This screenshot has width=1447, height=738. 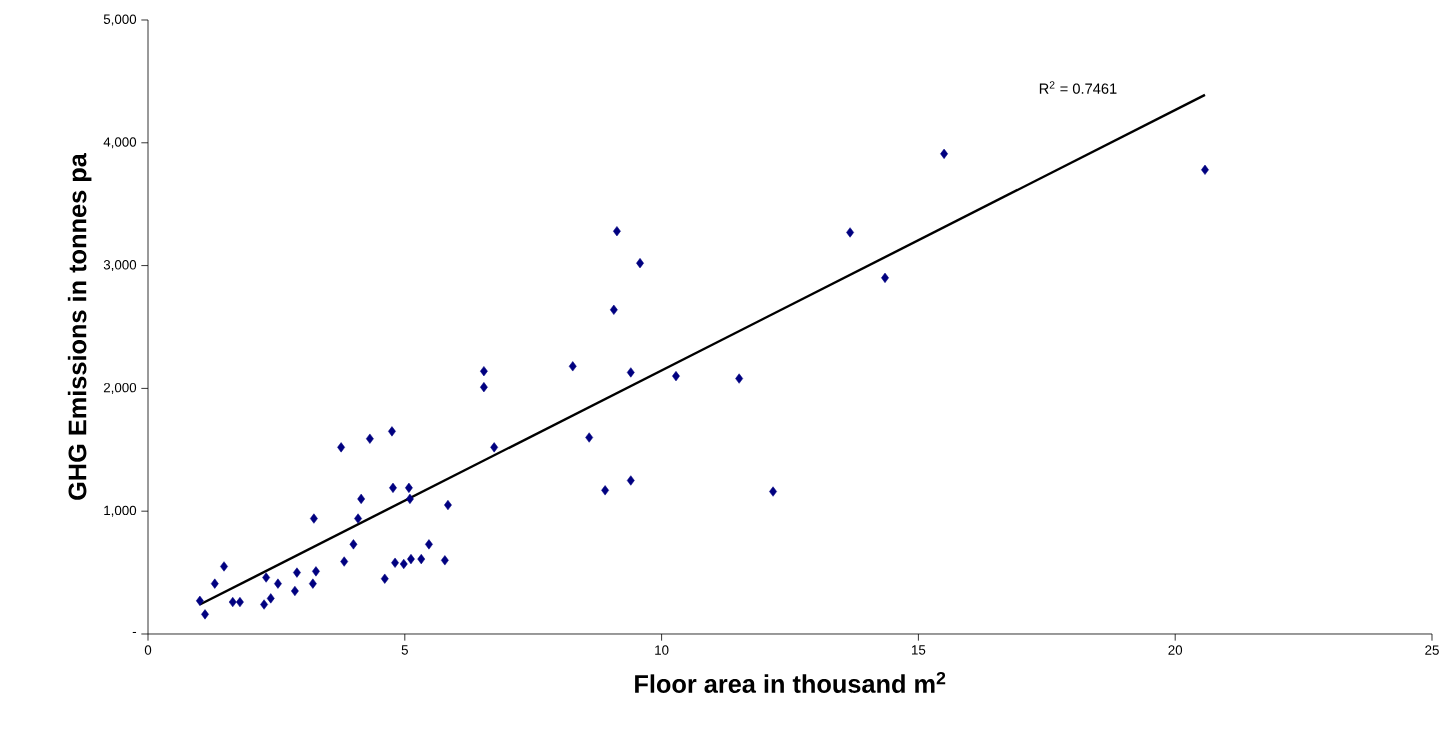 What do you see at coordinates (662, 650) in the screenshot?
I see `x-tick-label: 10` at bounding box center [662, 650].